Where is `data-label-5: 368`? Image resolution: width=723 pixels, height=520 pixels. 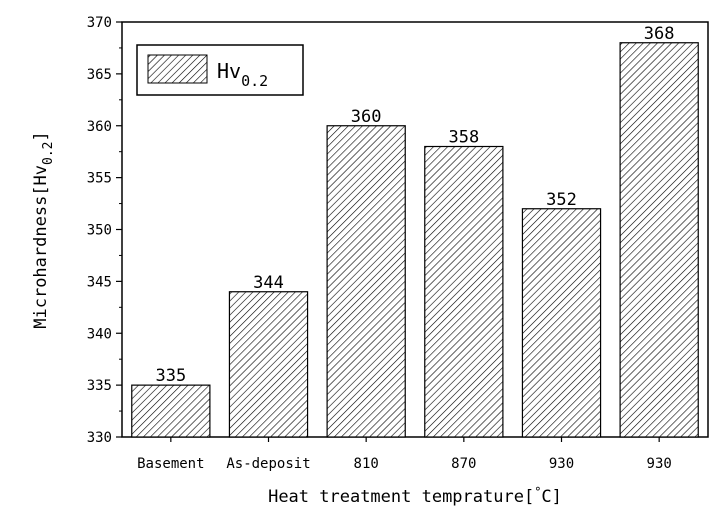
data-label-5: 368 is located at coordinates (659, 34).